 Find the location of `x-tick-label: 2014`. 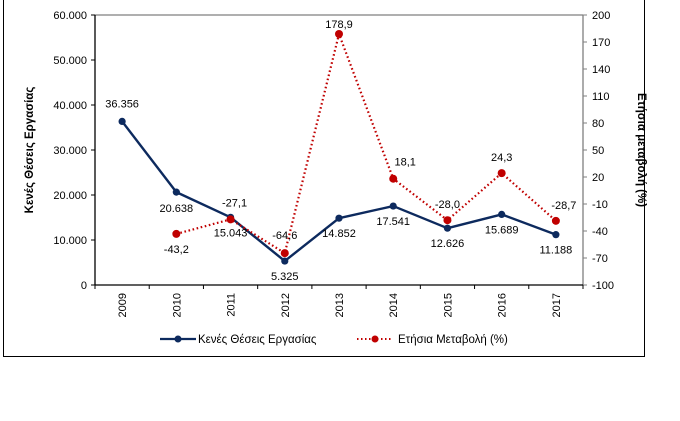

x-tick-label: 2014 is located at coordinates (394, 305).